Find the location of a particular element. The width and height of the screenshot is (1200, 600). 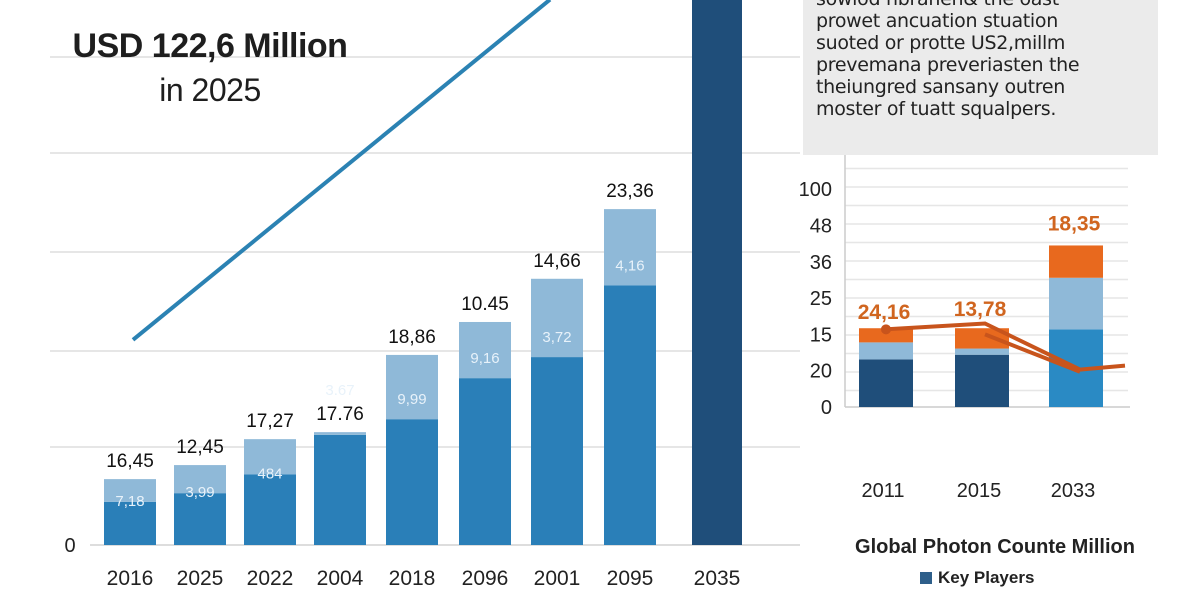

y-tick-label: 25 is located at coordinates (821, 299).